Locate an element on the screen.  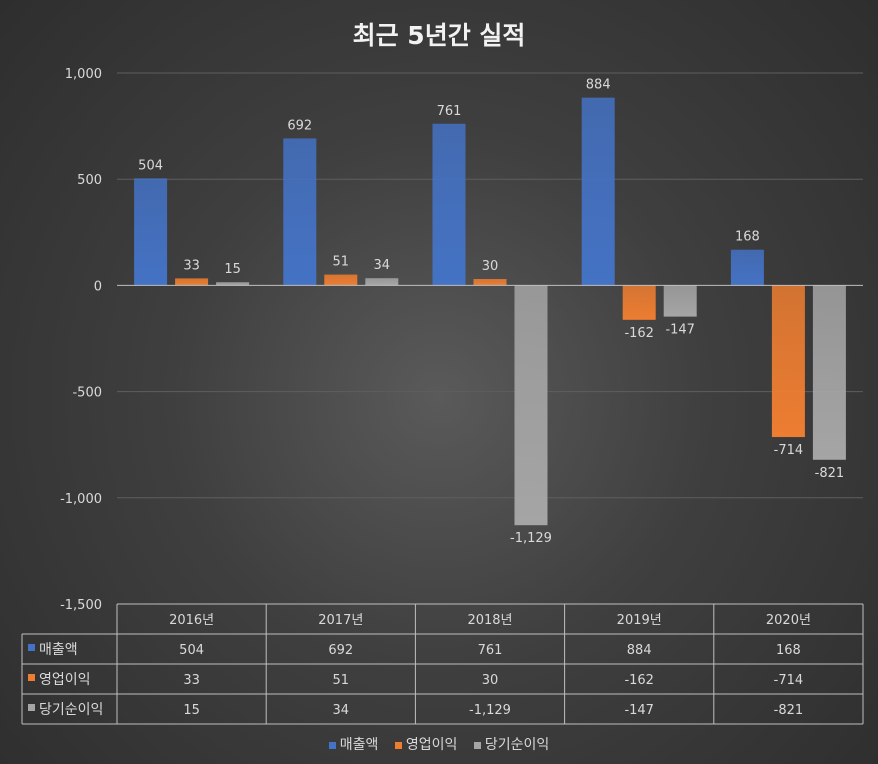
table-header-1: 2017년 is located at coordinates (340, 620).